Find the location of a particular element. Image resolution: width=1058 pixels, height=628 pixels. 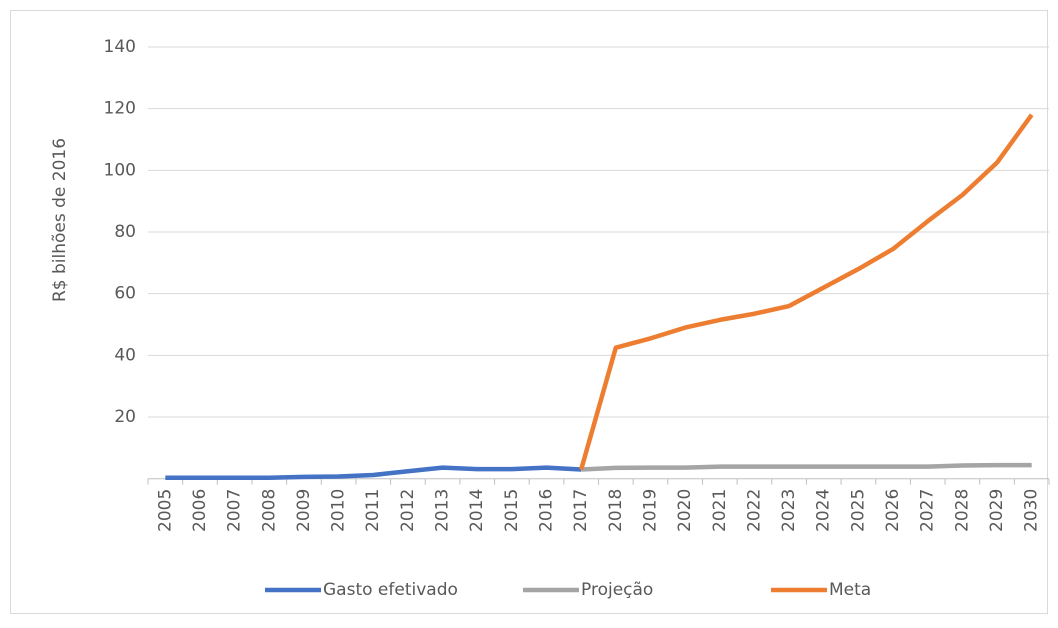

x-tick-label: 2017 is located at coordinates (581, 510).